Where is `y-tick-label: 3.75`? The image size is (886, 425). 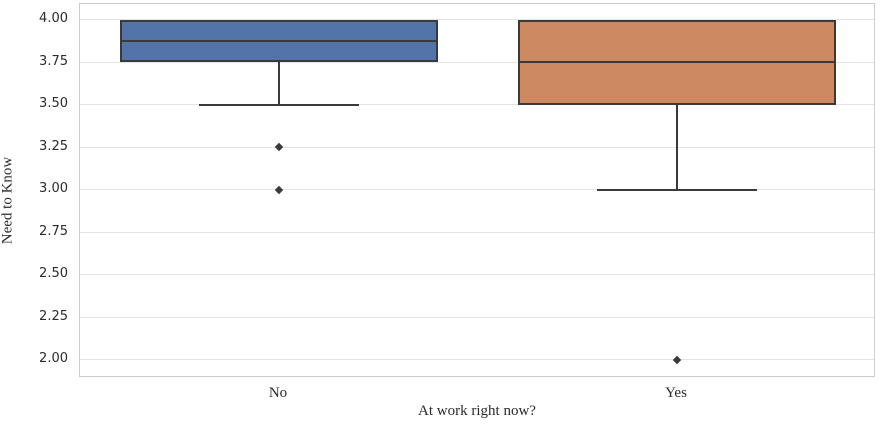
y-tick-label: 3.75 is located at coordinates (53, 61).